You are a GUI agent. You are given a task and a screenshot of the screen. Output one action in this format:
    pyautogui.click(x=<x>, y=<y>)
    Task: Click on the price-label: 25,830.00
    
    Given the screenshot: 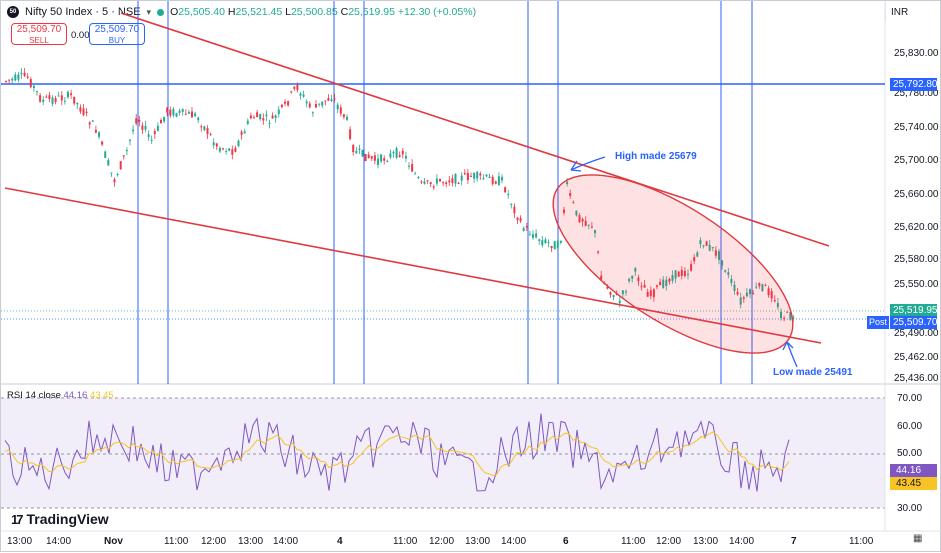 What is the action you would take?
    pyautogui.click(x=916, y=53)
    